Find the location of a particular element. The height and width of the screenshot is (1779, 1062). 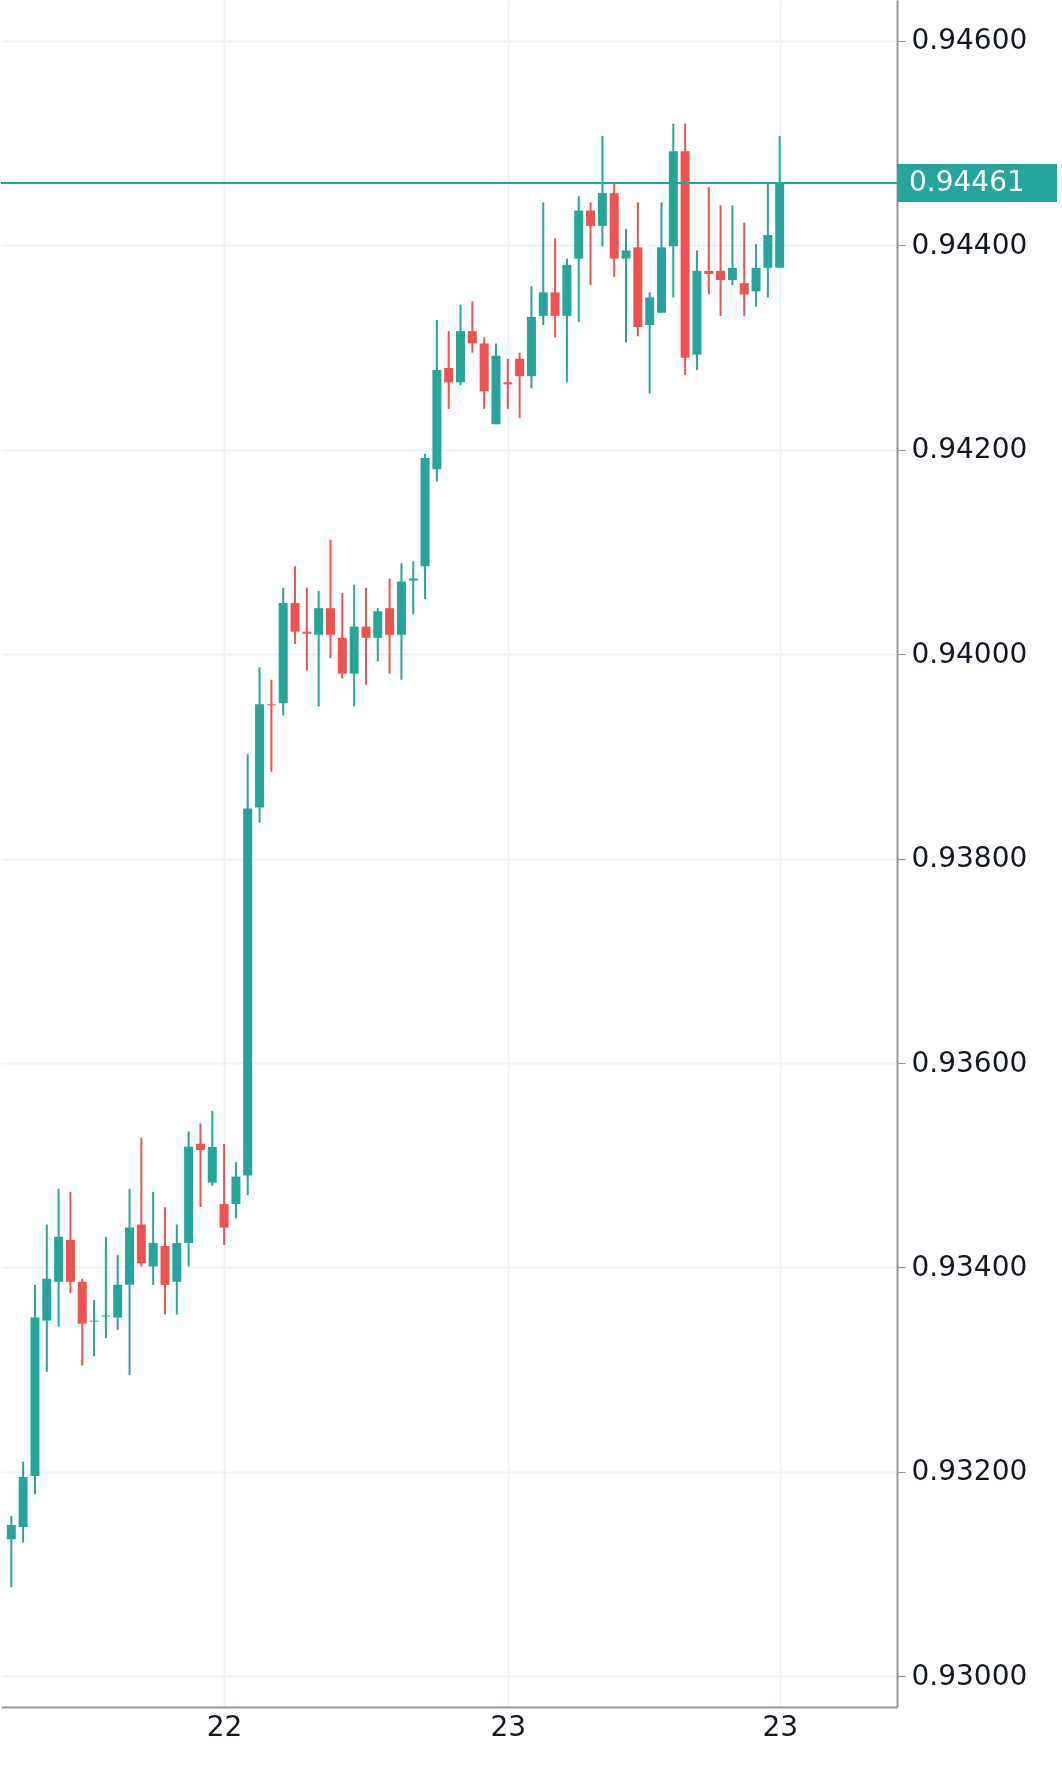

y-tick-label: 0.94000 is located at coordinates (969, 653).